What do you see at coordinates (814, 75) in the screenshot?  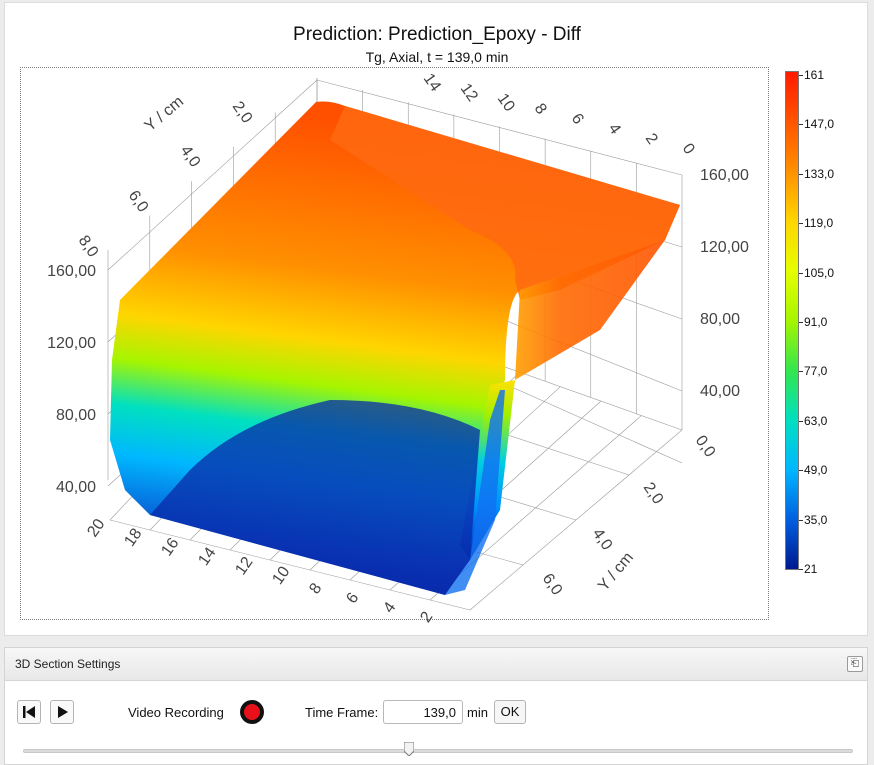 I see `colorbar-label: 161` at bounding box center [814, 75].